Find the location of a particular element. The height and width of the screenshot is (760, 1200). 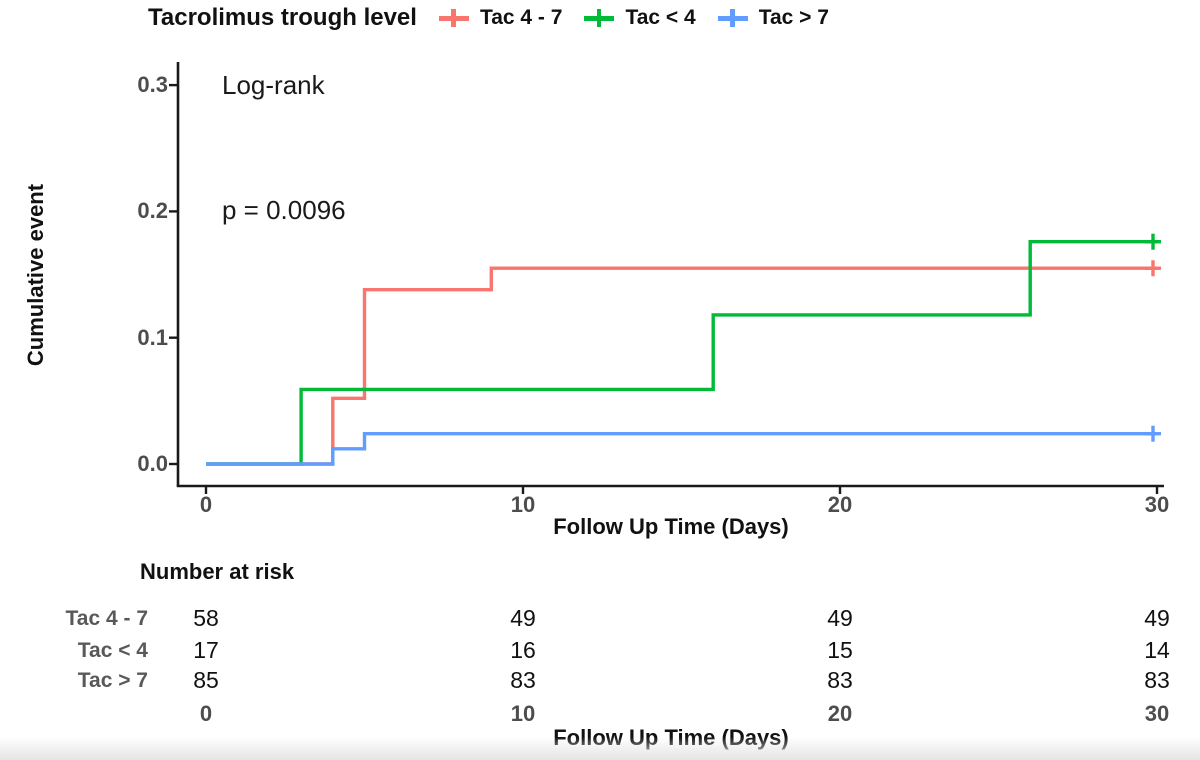

x-tick-label: 0 is located at coordinates (206, 504).